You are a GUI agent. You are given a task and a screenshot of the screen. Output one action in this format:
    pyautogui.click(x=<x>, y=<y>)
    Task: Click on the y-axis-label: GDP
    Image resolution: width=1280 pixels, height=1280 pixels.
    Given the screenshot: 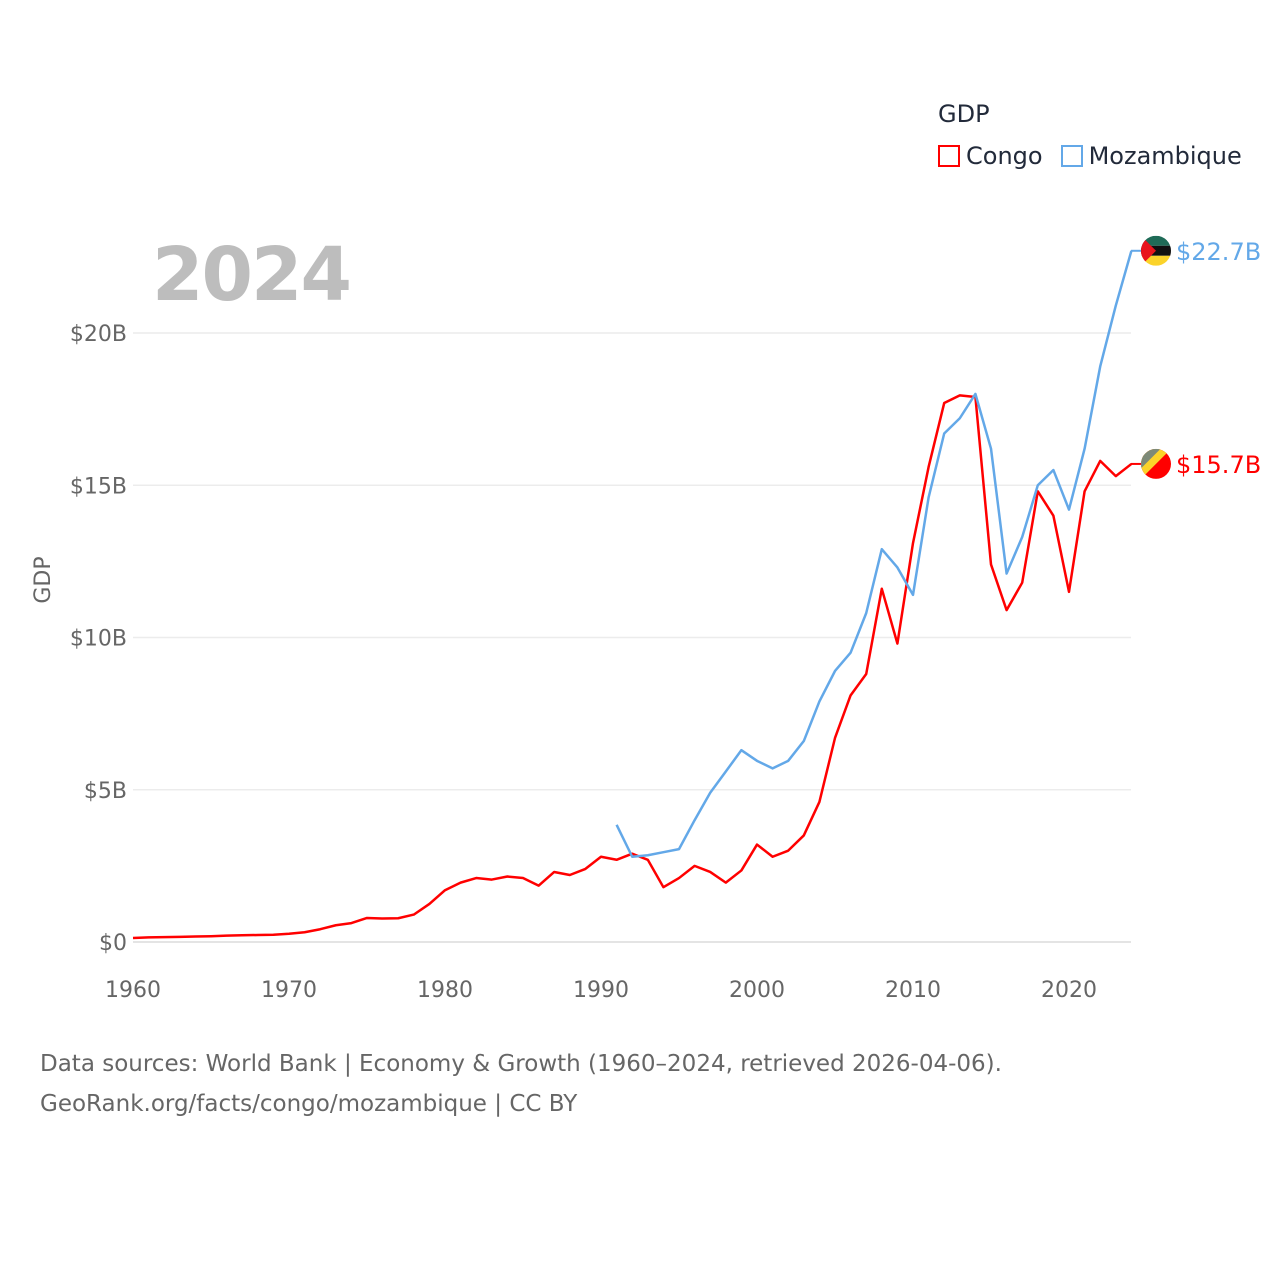 What is the action you would take?
    pyautogui.click(x=43, y=579)
    